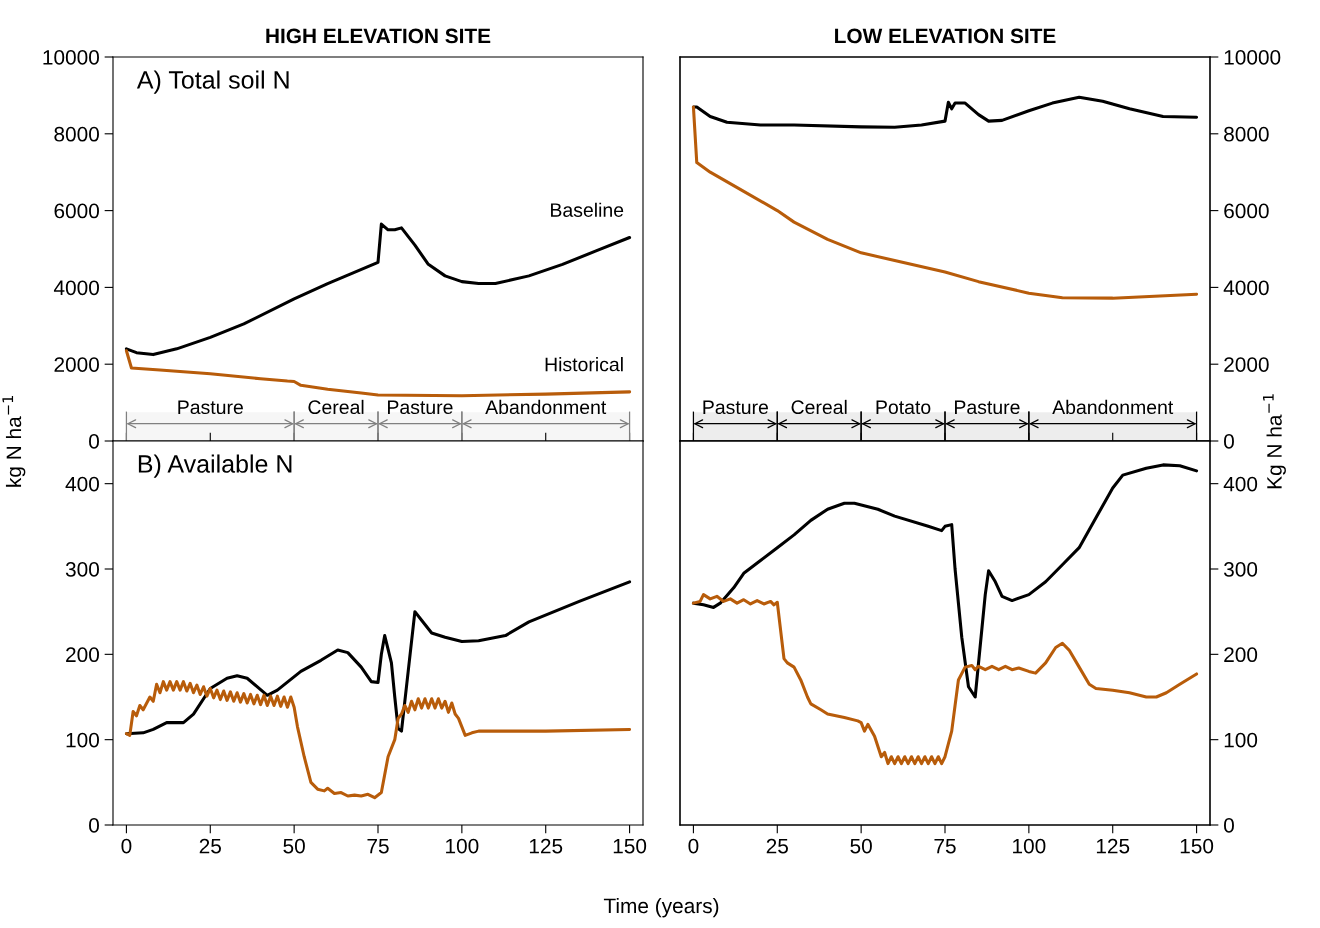 This screenshot has width=1320, height=928. What do you see at coordinates (661, 907) in the screenshot?
I see `x-axis-title: Time (years)` at bounding box center [661, 907].